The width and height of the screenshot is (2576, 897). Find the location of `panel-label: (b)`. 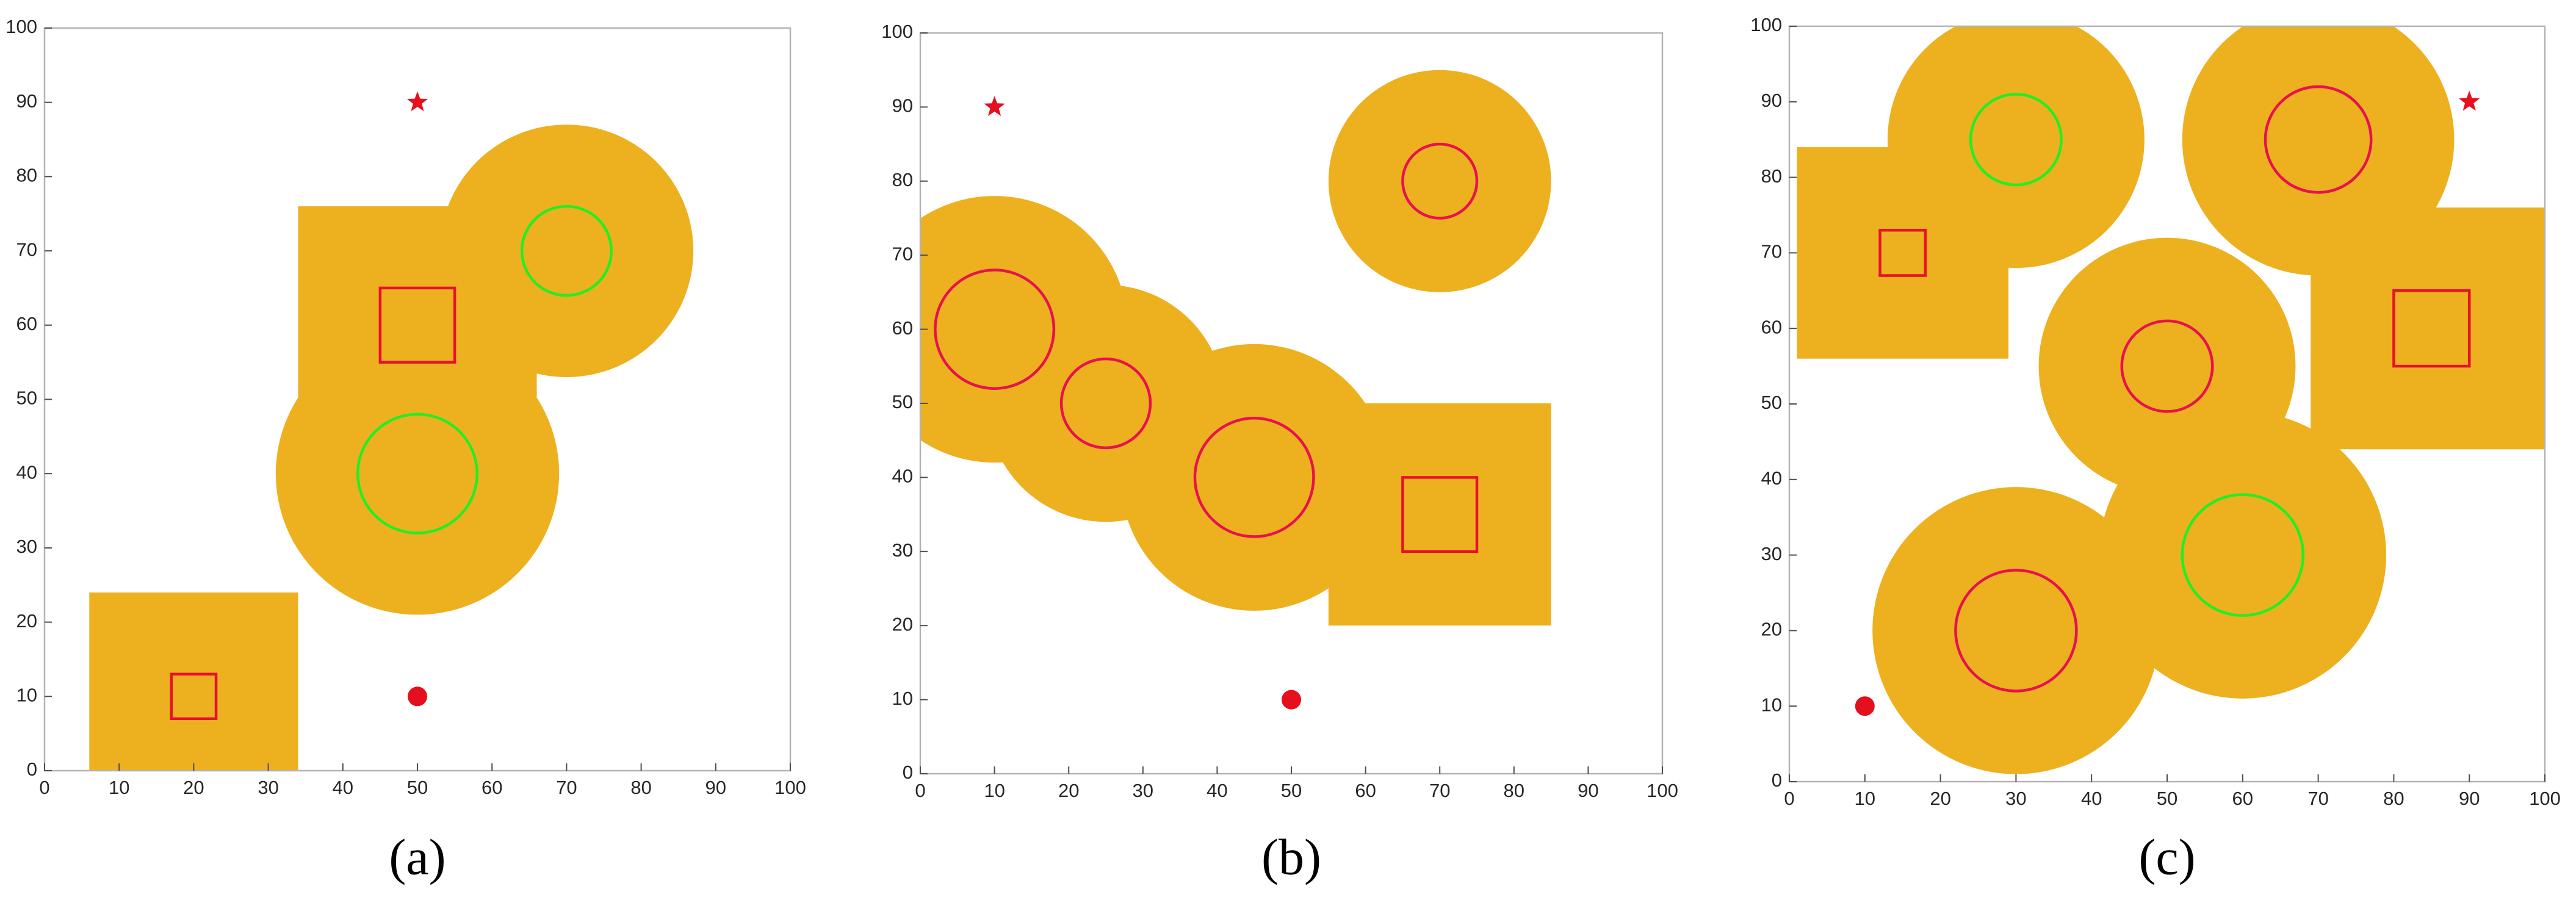

panel-label: (b) is located at coordinates (1291, 857).